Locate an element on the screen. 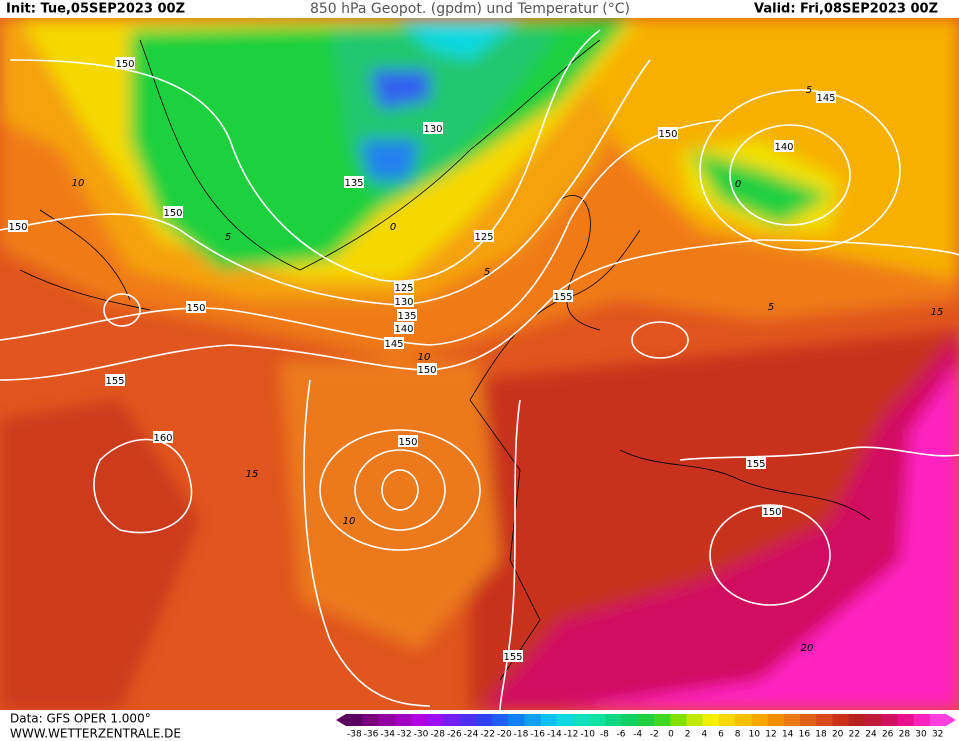  colorbar-label: 28 is located at coordinates (905, 735).